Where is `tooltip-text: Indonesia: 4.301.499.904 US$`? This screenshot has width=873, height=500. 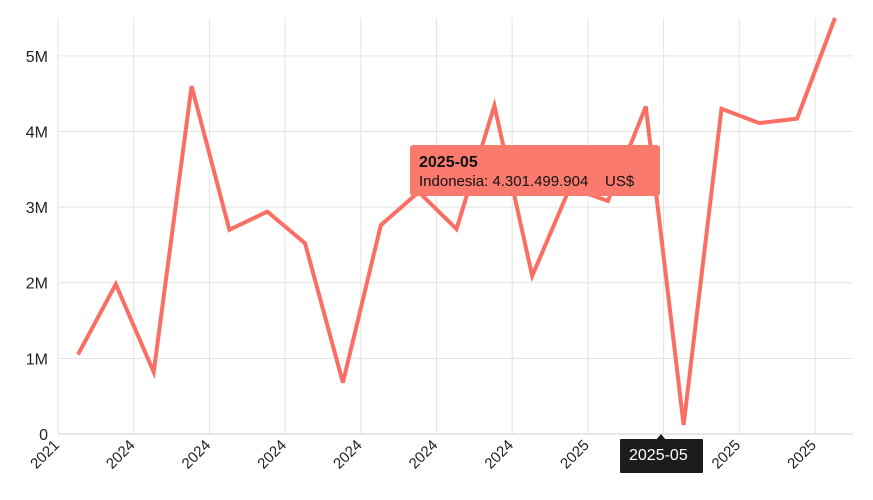 tooltip-text: Indonesia: 4.301.499.904 US$ is located at coordinates (527, 181).